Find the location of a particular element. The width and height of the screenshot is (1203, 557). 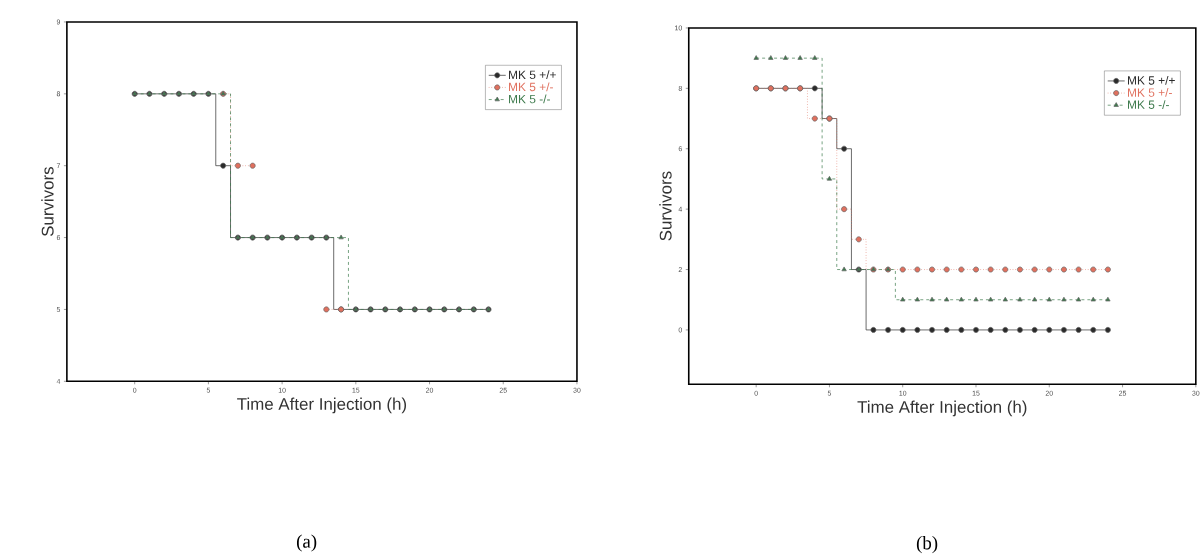

text: (b) is located at coordinates (927, 545).